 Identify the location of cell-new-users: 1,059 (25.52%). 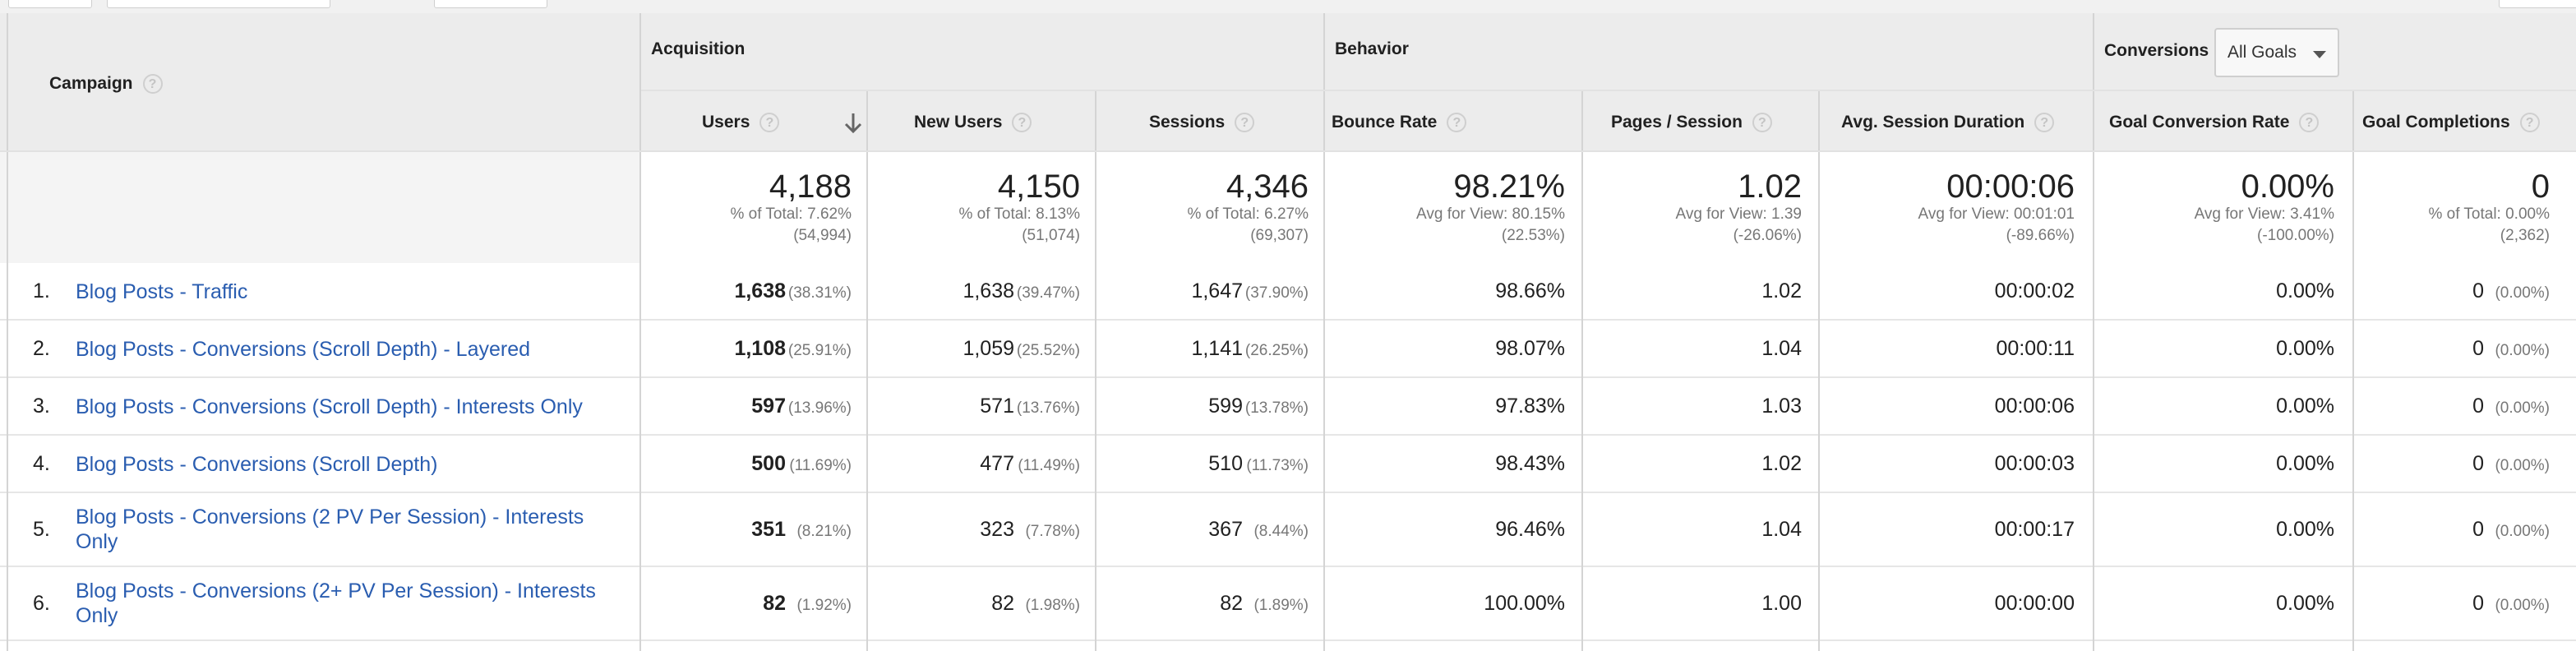
(1022, 349).